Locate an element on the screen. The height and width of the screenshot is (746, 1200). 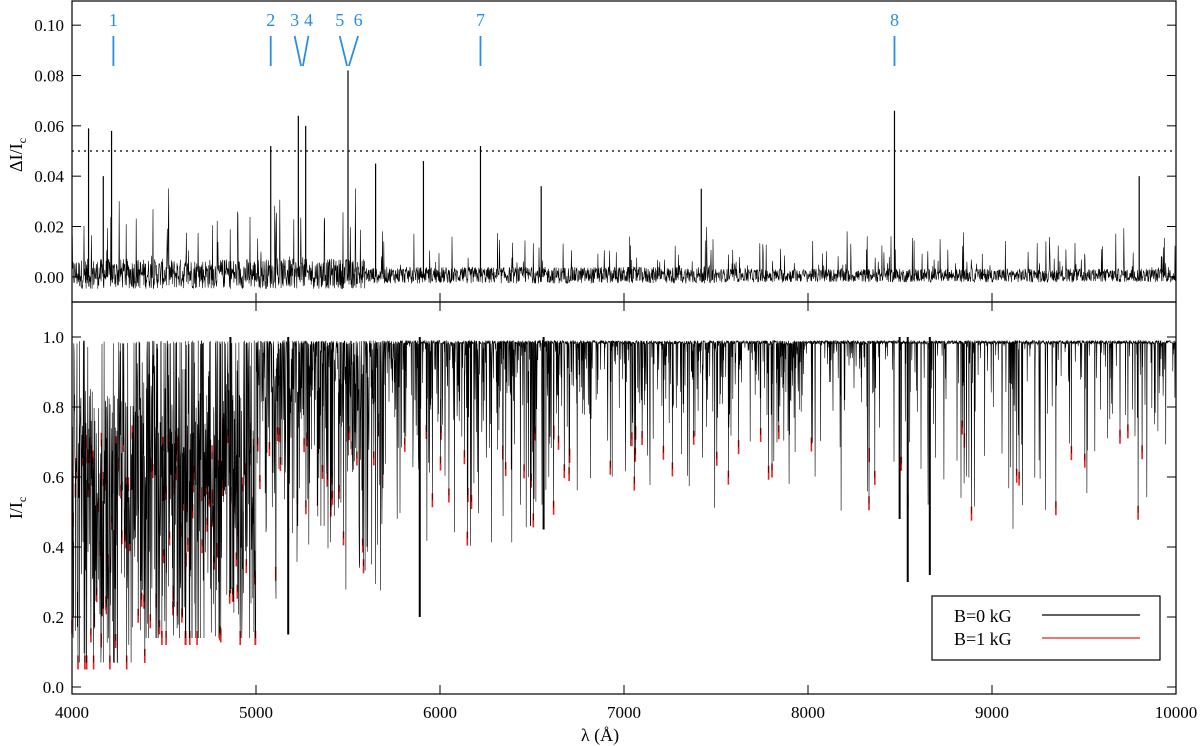
bottom-ytick-label-3: 0.6 is located at coordinates (53, 477).